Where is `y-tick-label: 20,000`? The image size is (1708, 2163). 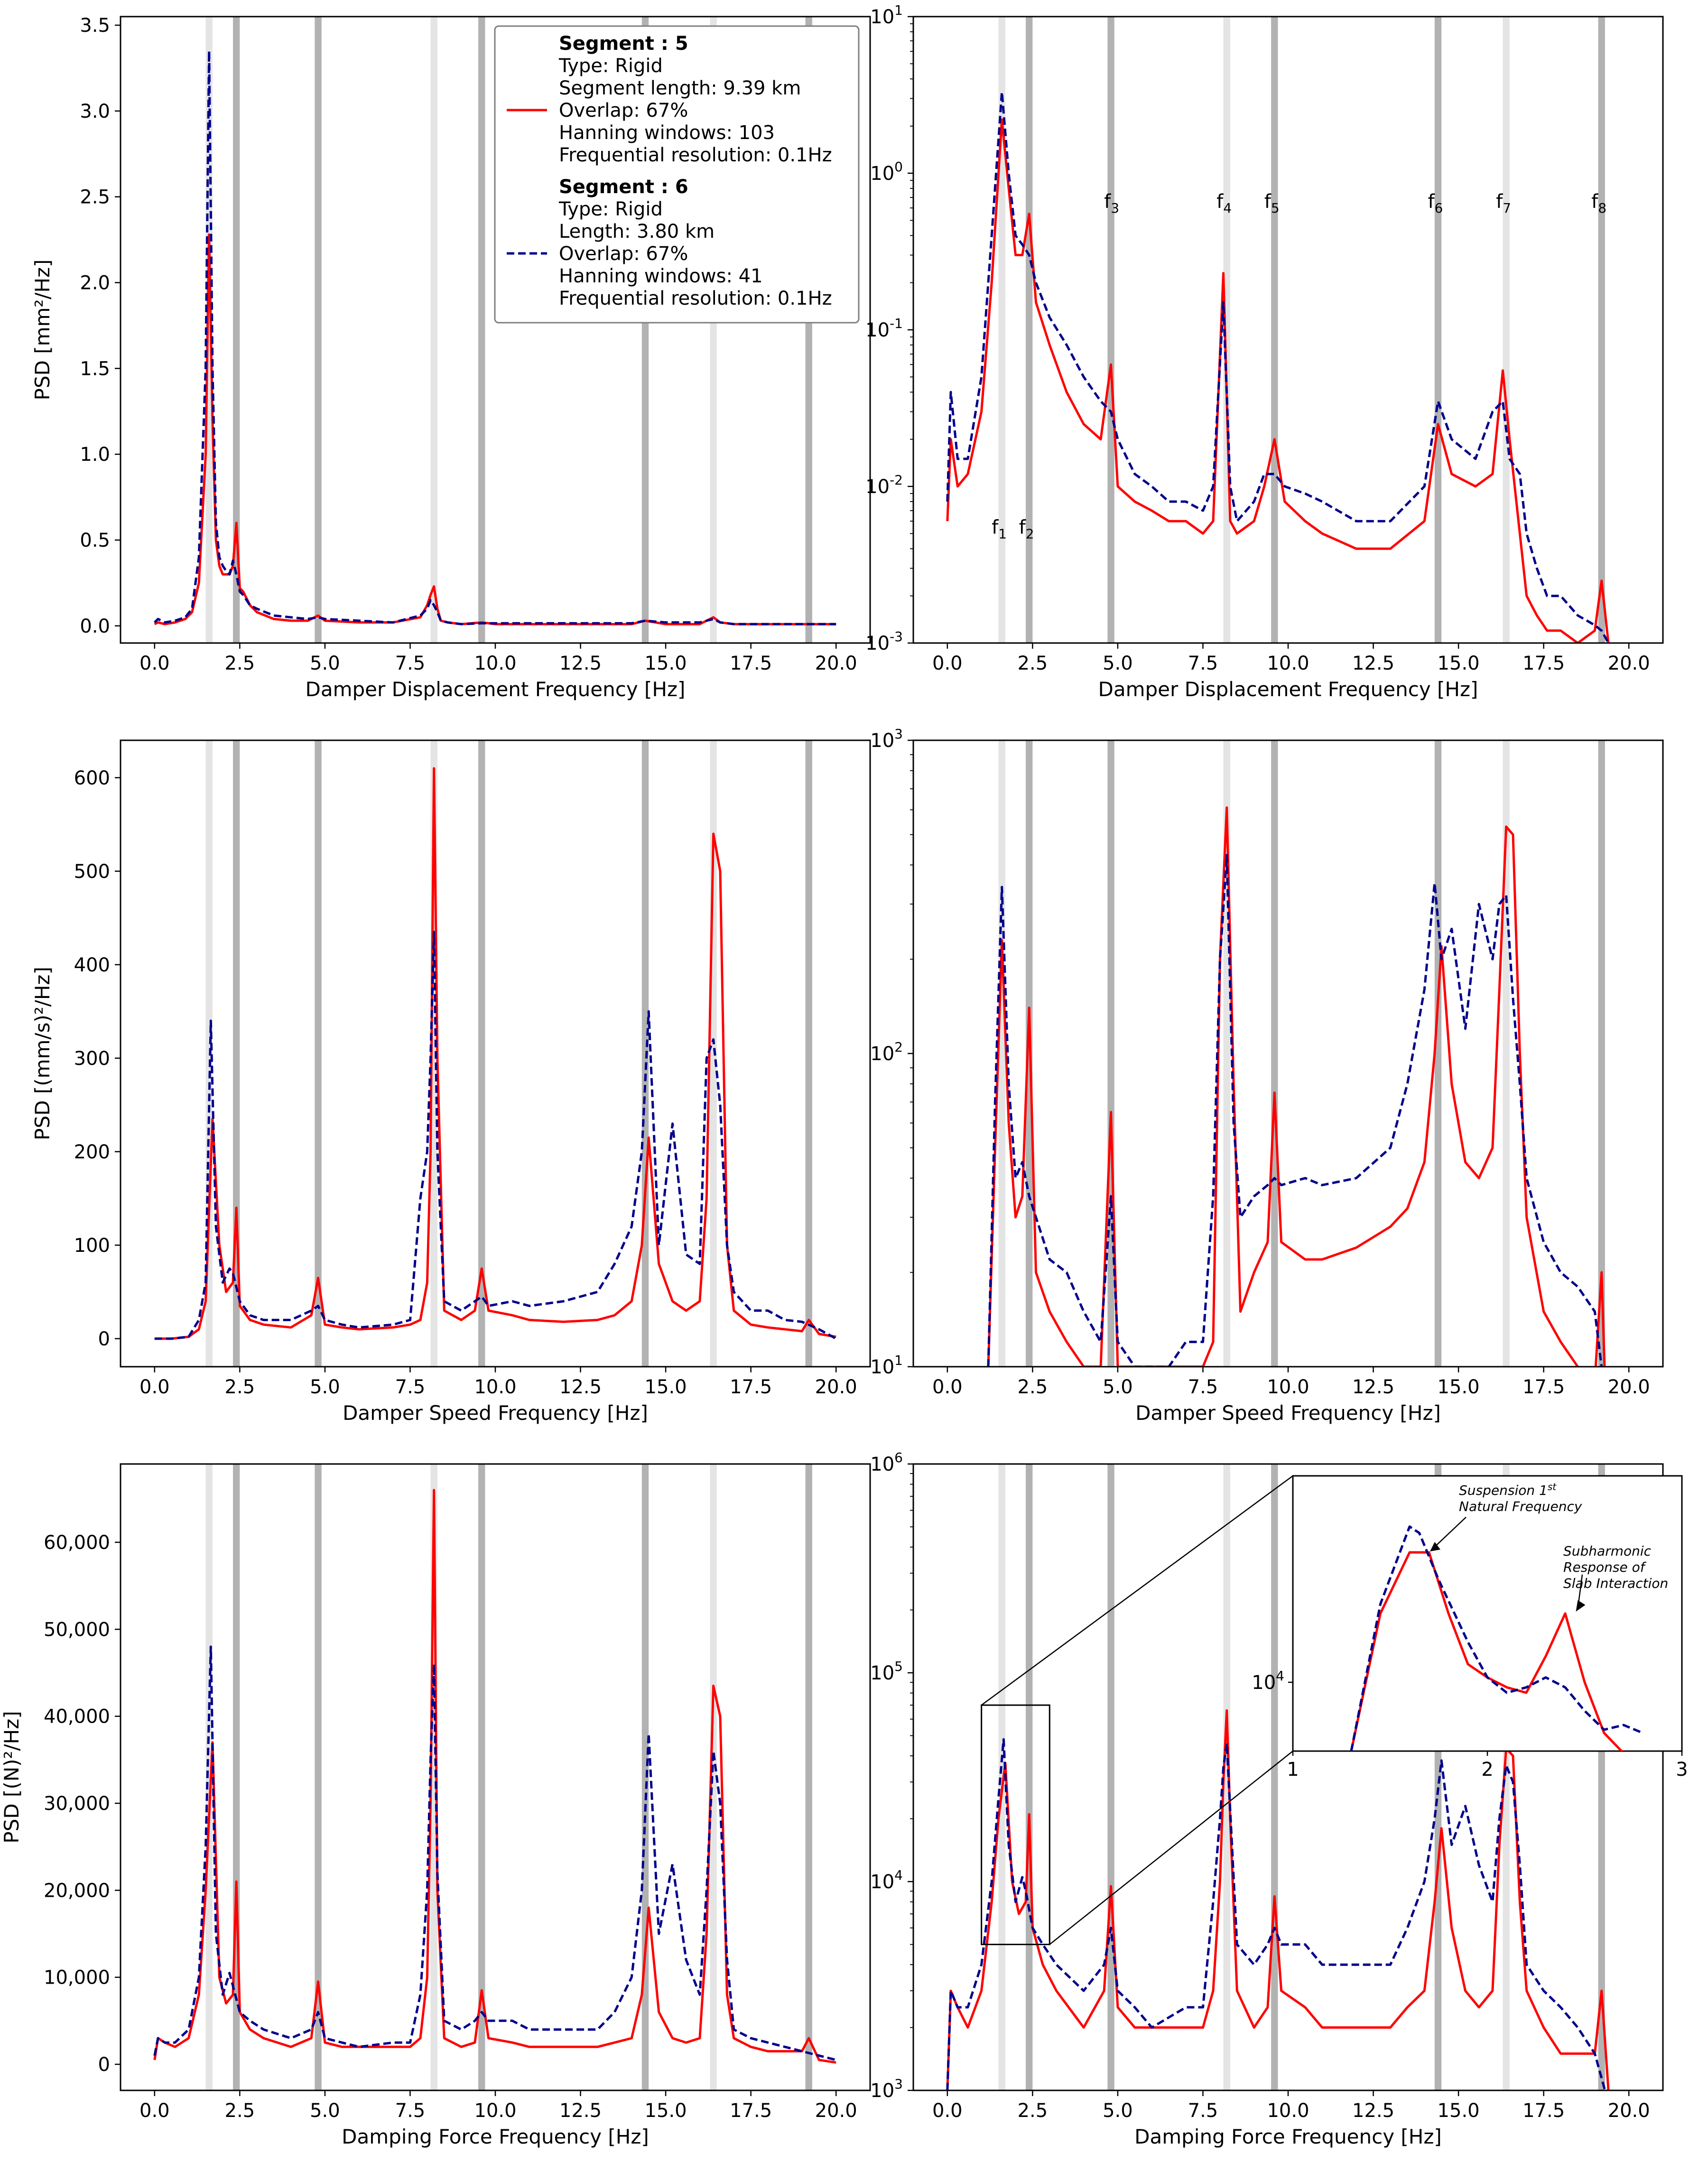 y-tick-label: 20,000 is located at coordinates (77, 1891).